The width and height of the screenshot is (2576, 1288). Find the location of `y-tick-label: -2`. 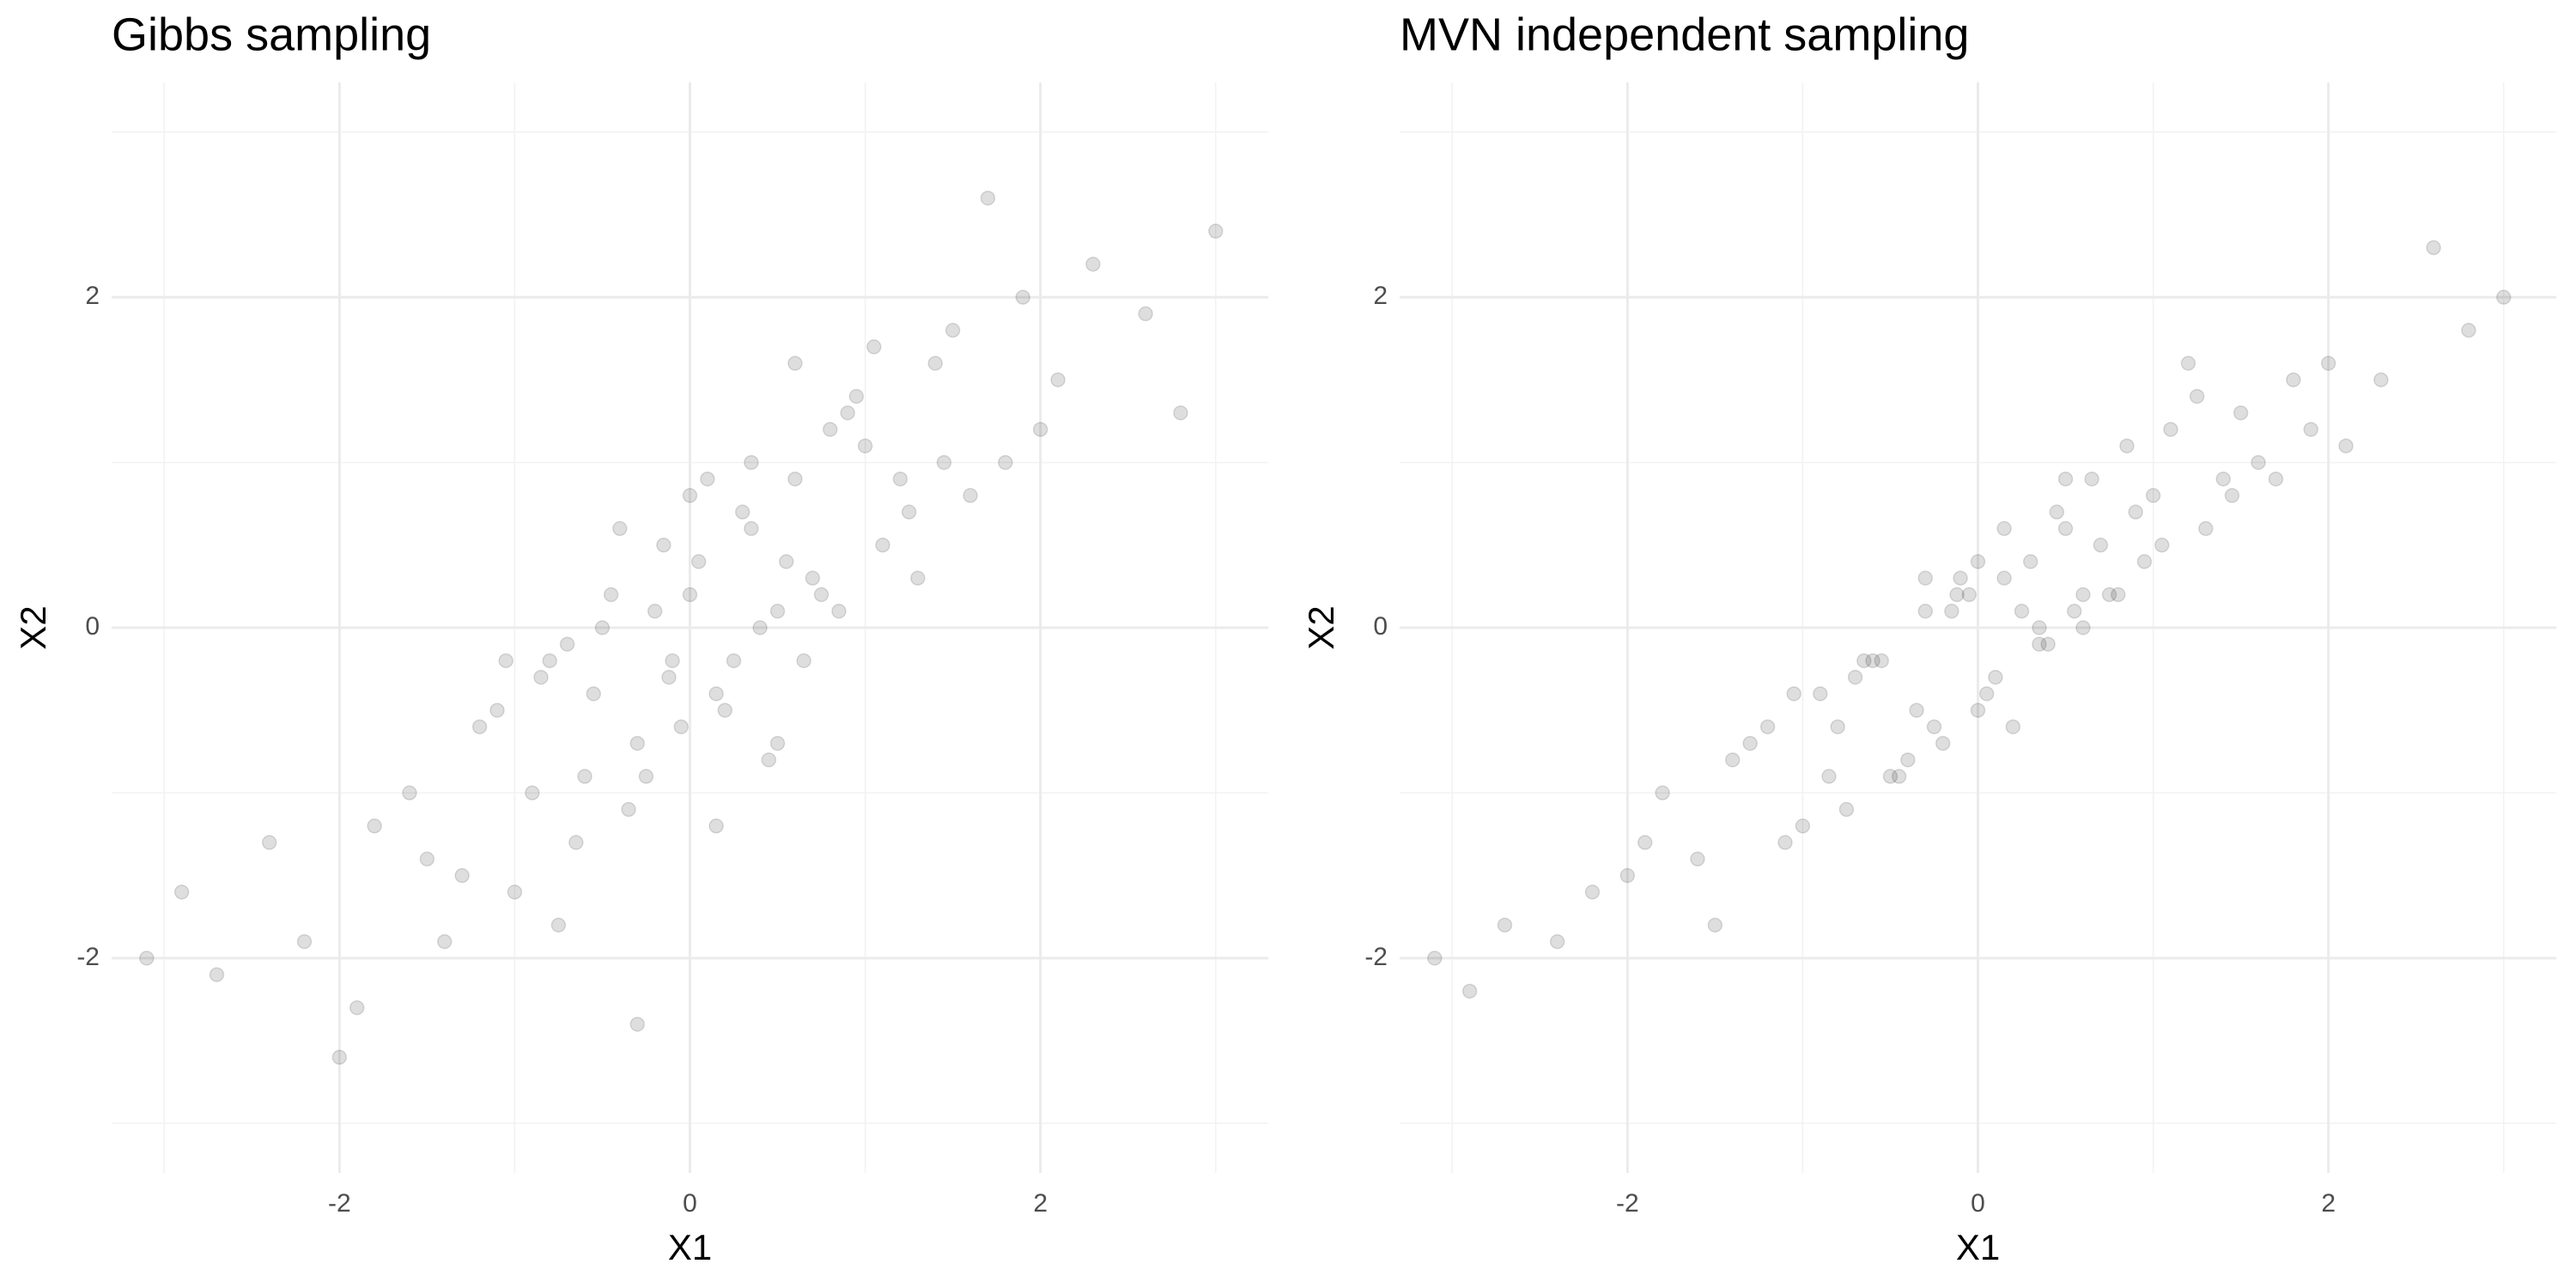

y-tick-label: -2 is located at coordinates (1376, 957).